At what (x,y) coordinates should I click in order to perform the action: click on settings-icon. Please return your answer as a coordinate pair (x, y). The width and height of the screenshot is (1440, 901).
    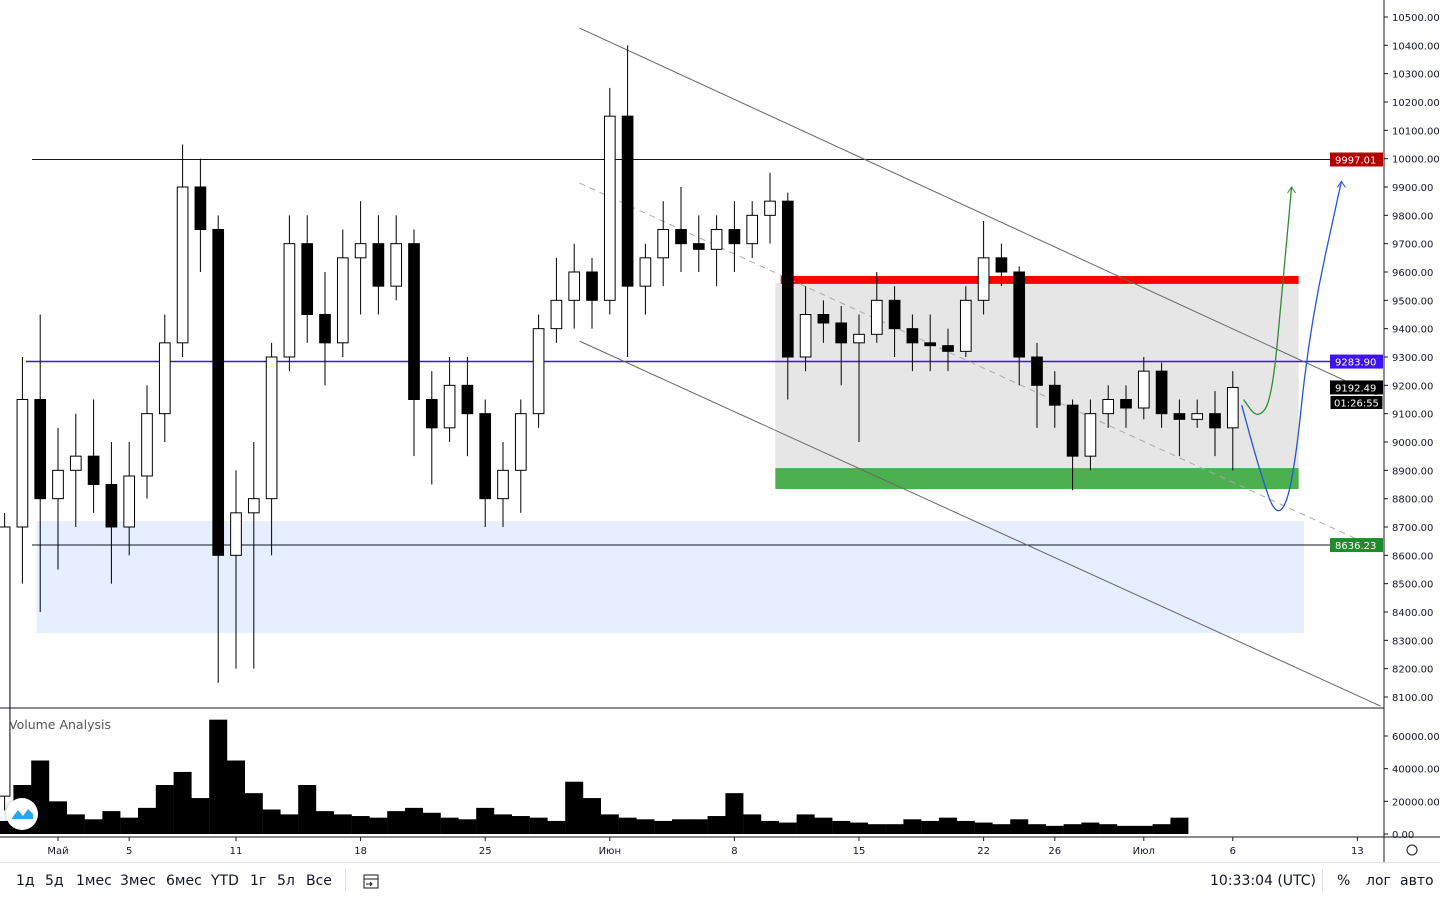
    Looking at the image, I should click on (1412, 850).